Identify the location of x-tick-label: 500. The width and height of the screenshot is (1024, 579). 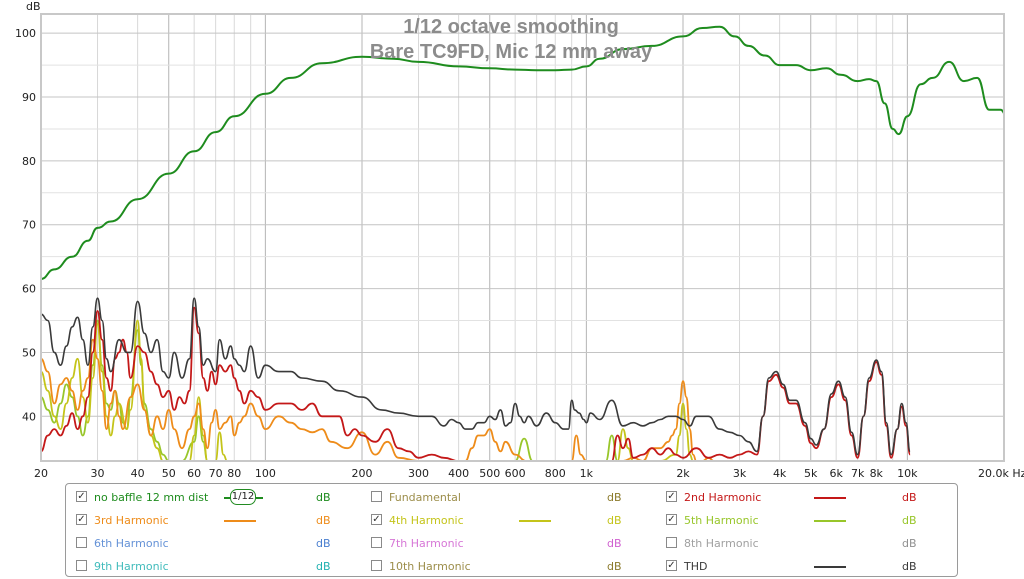
(489, 473).